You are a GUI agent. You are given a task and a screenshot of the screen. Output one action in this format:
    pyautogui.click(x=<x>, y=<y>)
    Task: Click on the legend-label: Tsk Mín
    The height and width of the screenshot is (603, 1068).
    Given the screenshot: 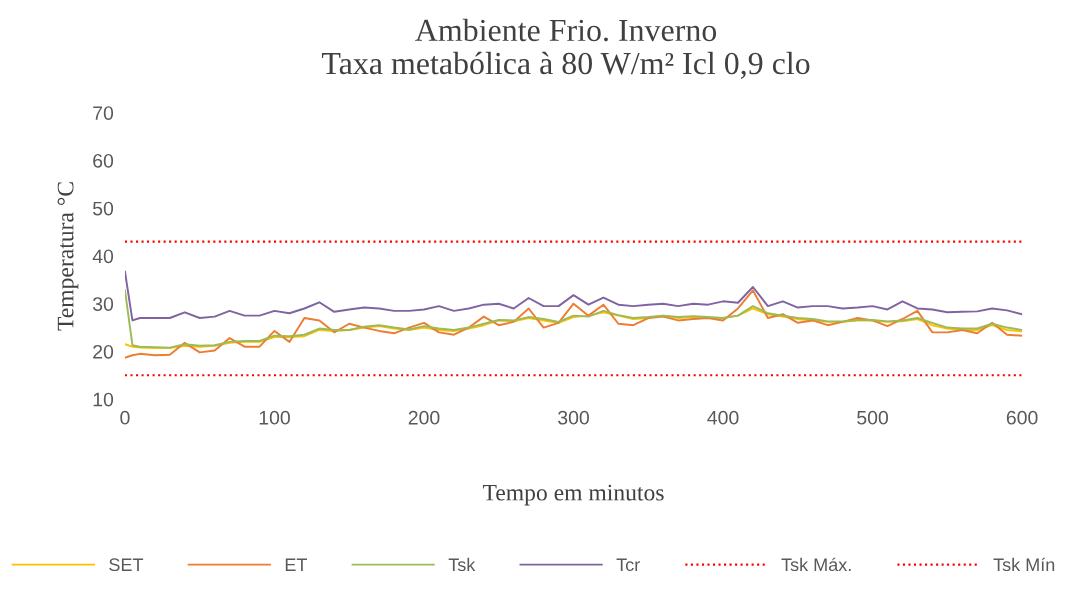 What is the action you would take?
    pyautogui.click(x=1024, y=564)
    